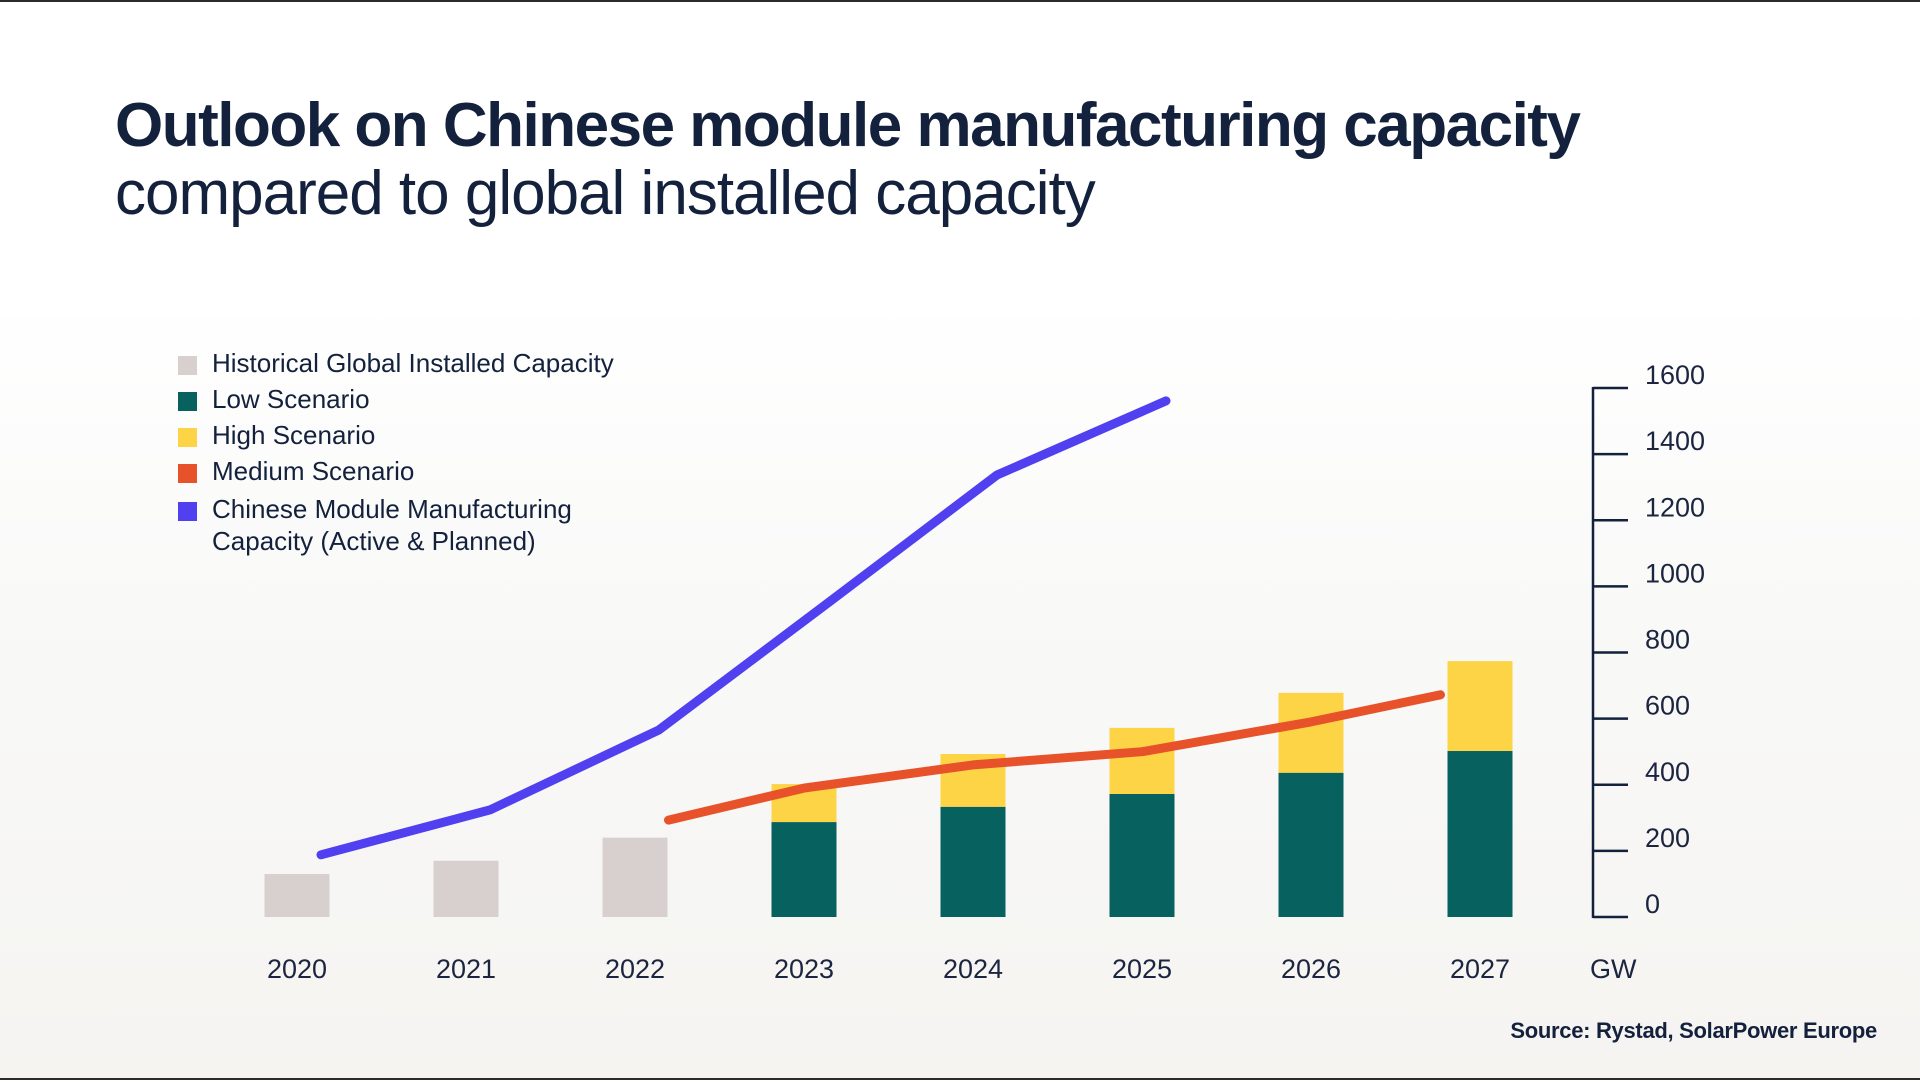 The width and height of the screenshot is (1920, 1080). Describe the element at coordinates (804, 969) in the screenshot. I see `x-tick-label-2023: 2023` at that location.